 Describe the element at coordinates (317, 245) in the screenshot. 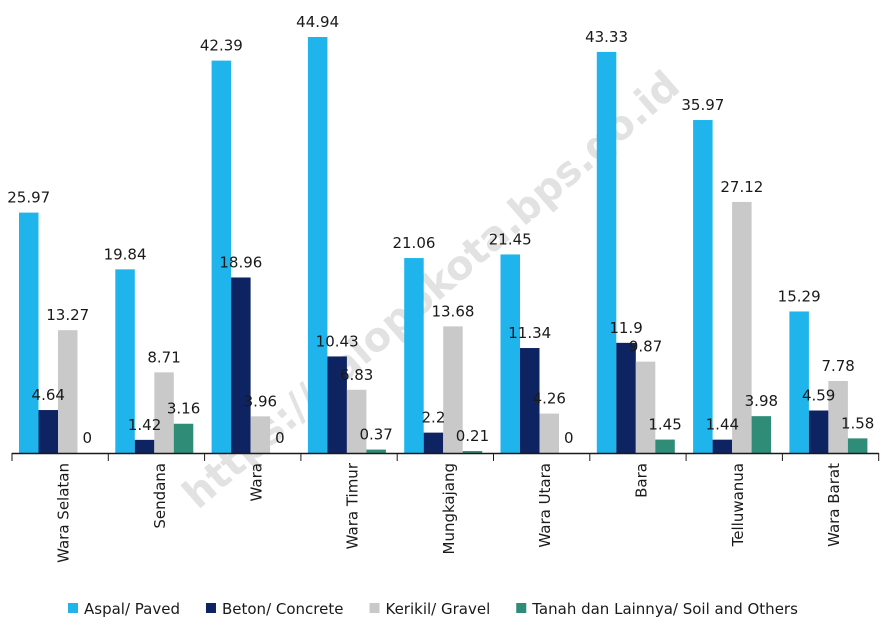

I see `bar-wara-timur-aspal-paved` at that location.